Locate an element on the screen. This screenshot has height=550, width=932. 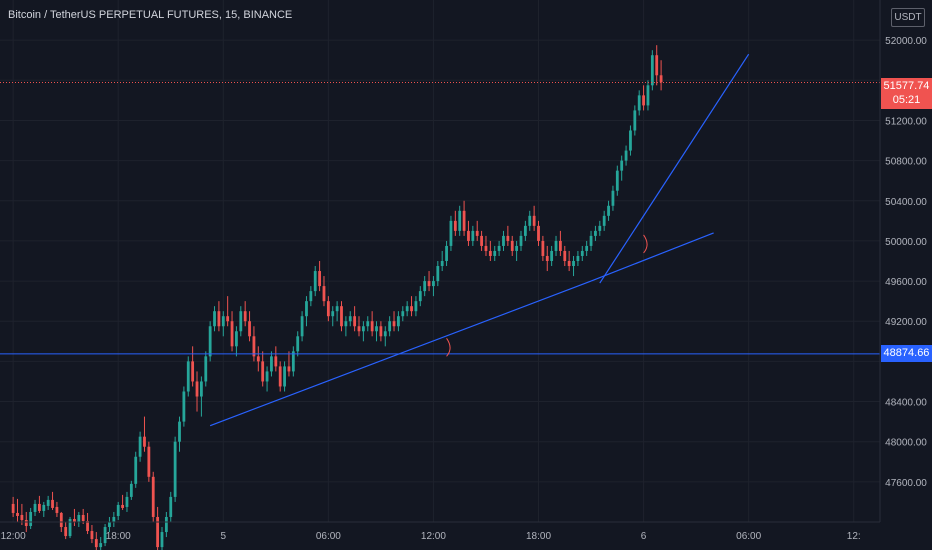
time-axis: 12:00 18:00 5 06:00 12:00 18:00 6 06:00 12: is located at coordinates (440, 531).